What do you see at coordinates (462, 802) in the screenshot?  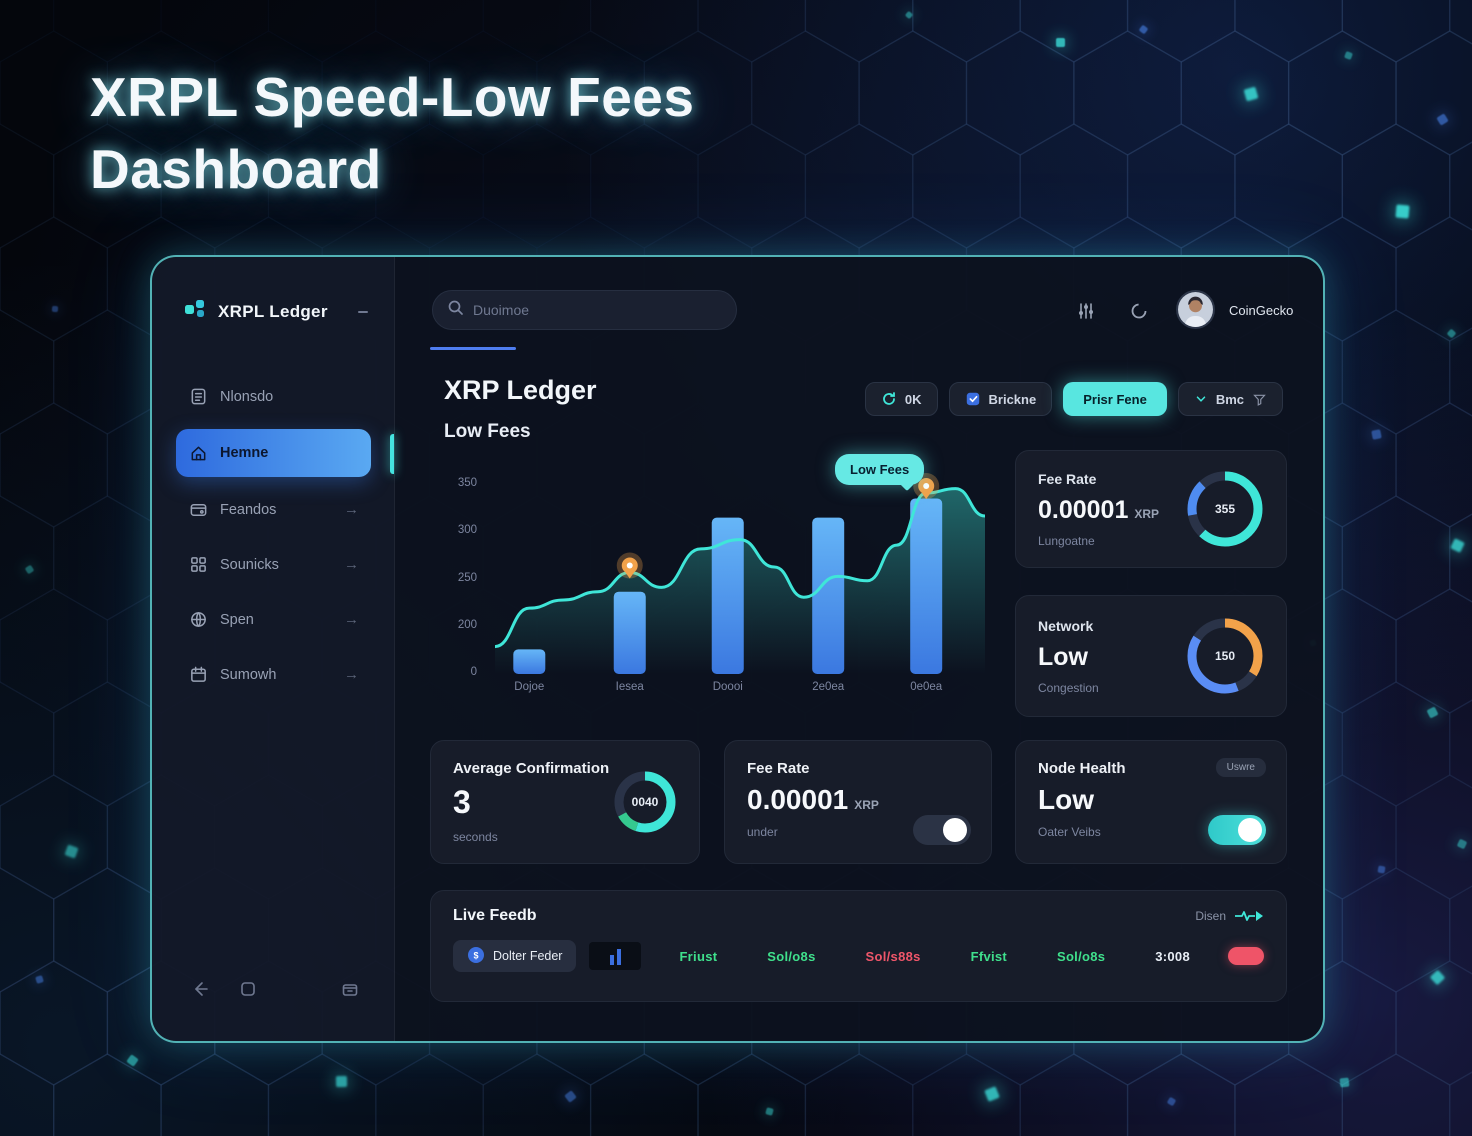 I see `confirmation-value: 3` at bounding box center [462, 802].